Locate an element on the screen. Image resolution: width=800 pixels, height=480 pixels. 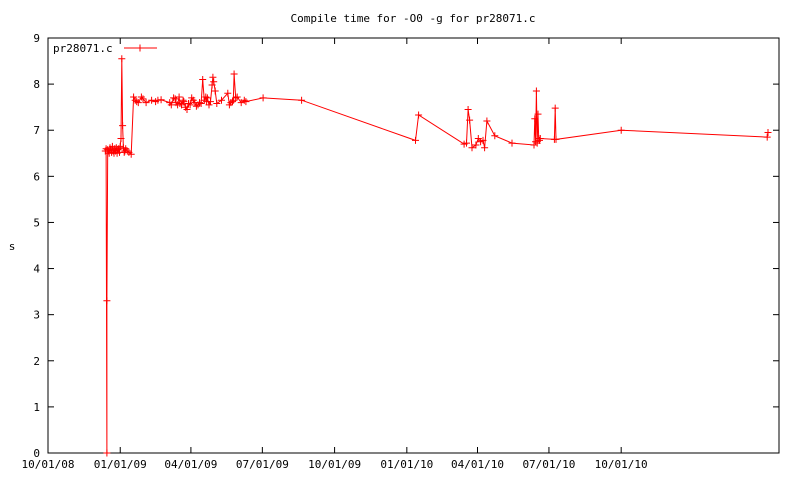
legend-label: pr28071.c is located at coordinates (83, 48).